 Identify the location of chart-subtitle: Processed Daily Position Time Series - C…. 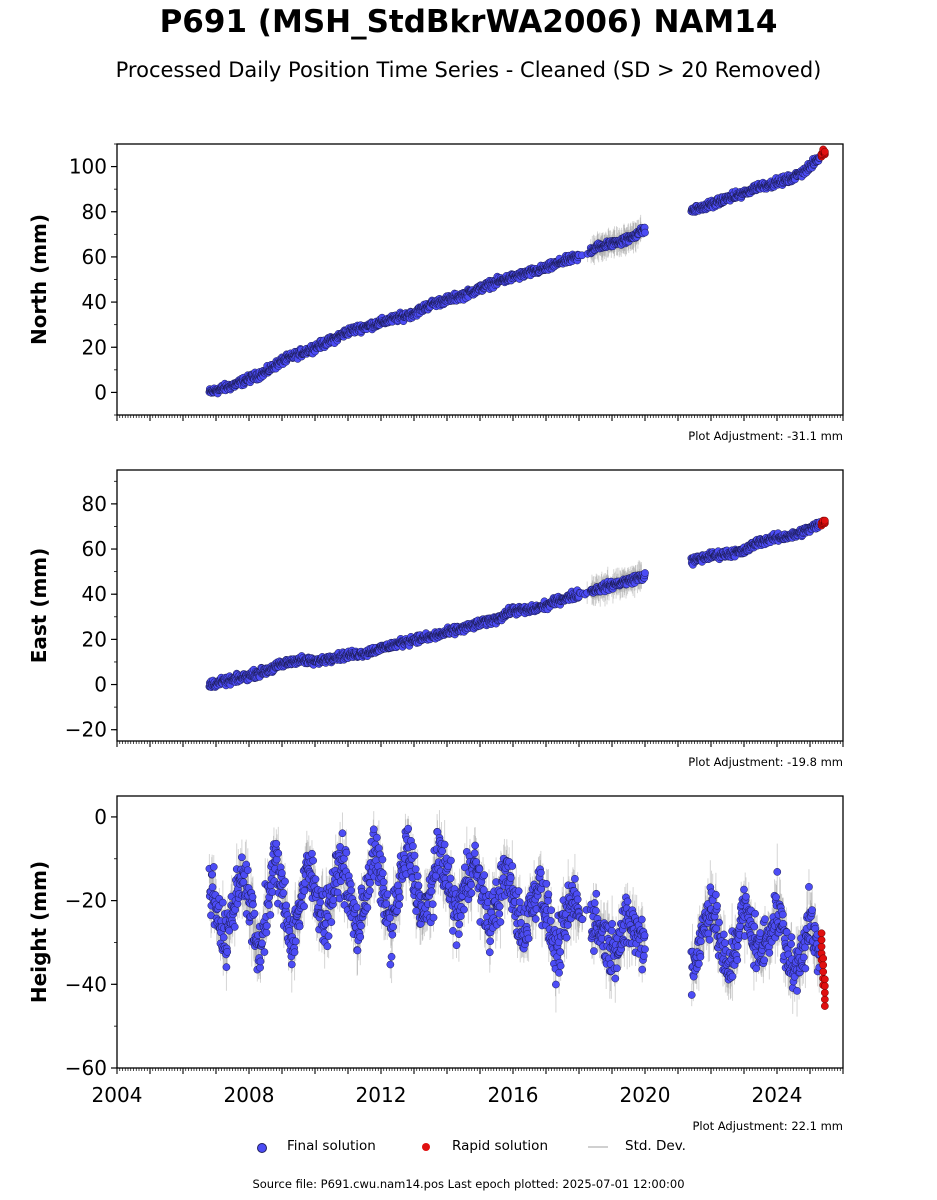
(468, 70).